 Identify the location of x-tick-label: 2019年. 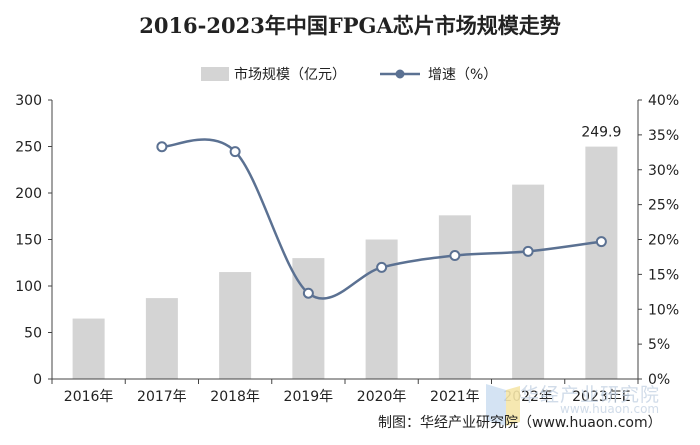
(309, 397).